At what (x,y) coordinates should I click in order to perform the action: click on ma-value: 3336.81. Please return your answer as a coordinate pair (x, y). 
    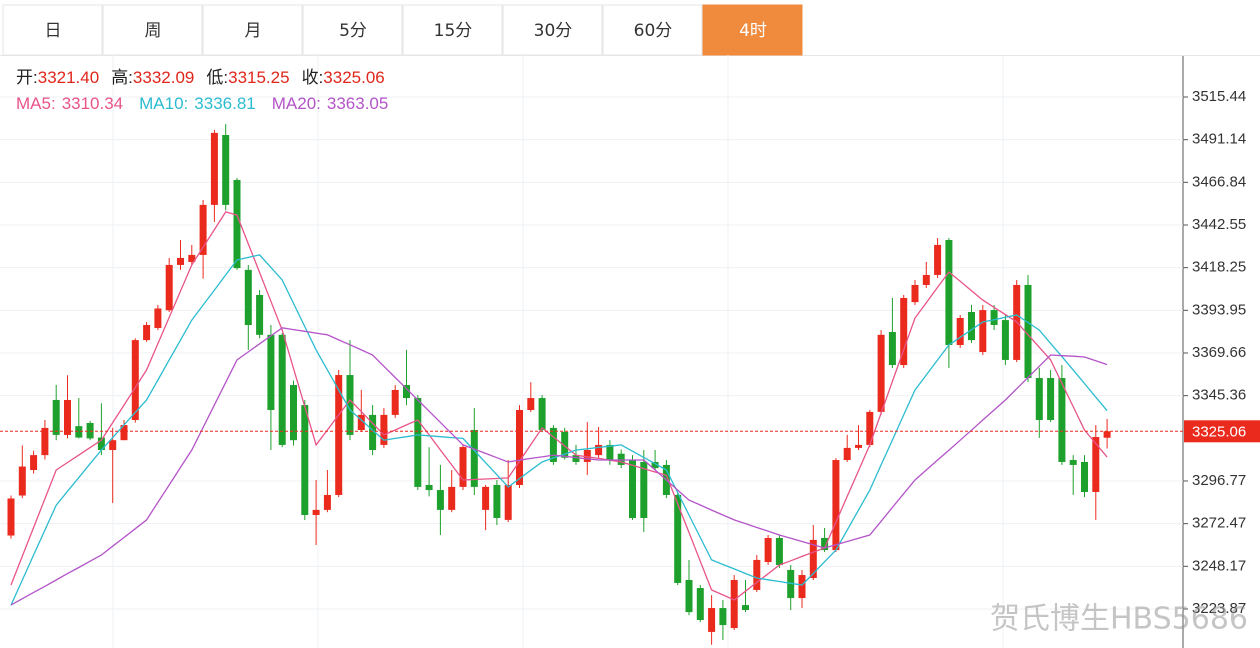
    Looking at the image, I should click on (224, 103).